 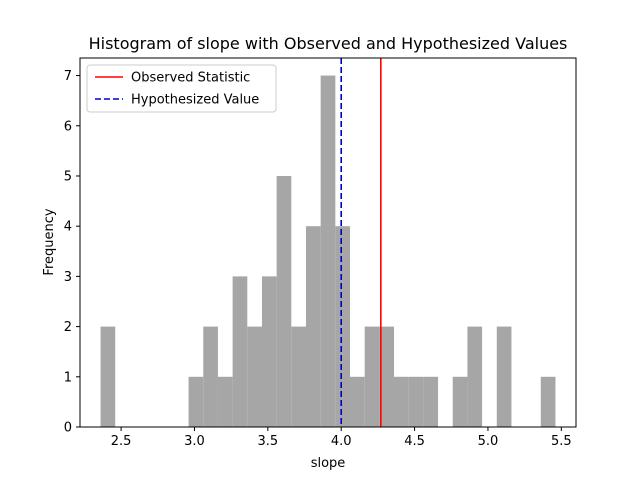 I want to click on y-axis-label: Frequency, so click(x=49, y=241).